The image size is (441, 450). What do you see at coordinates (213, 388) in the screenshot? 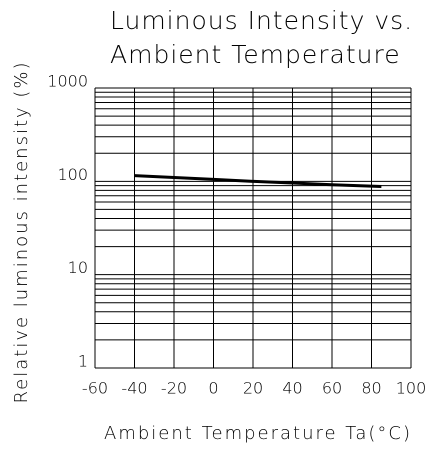
I see `x-tick-label: 0` at bounding box center [213, 388].